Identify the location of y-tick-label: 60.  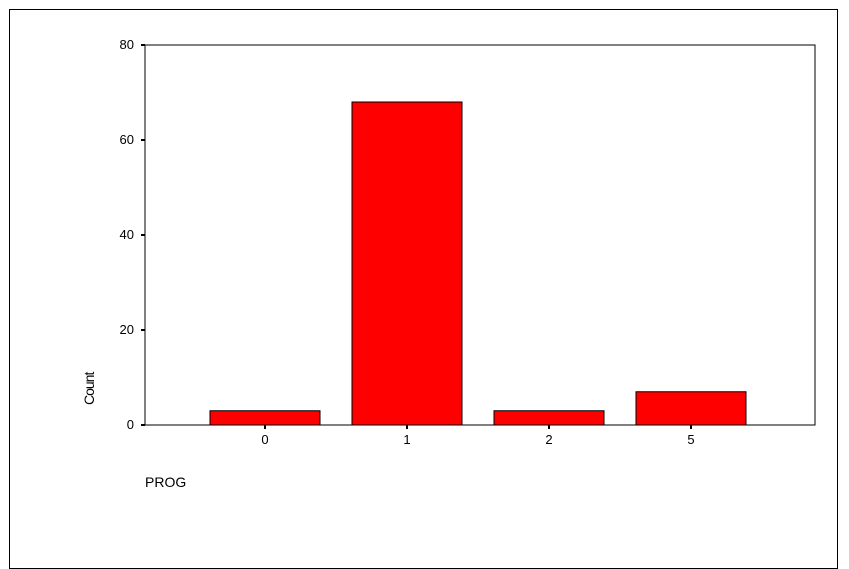
(127, 139).